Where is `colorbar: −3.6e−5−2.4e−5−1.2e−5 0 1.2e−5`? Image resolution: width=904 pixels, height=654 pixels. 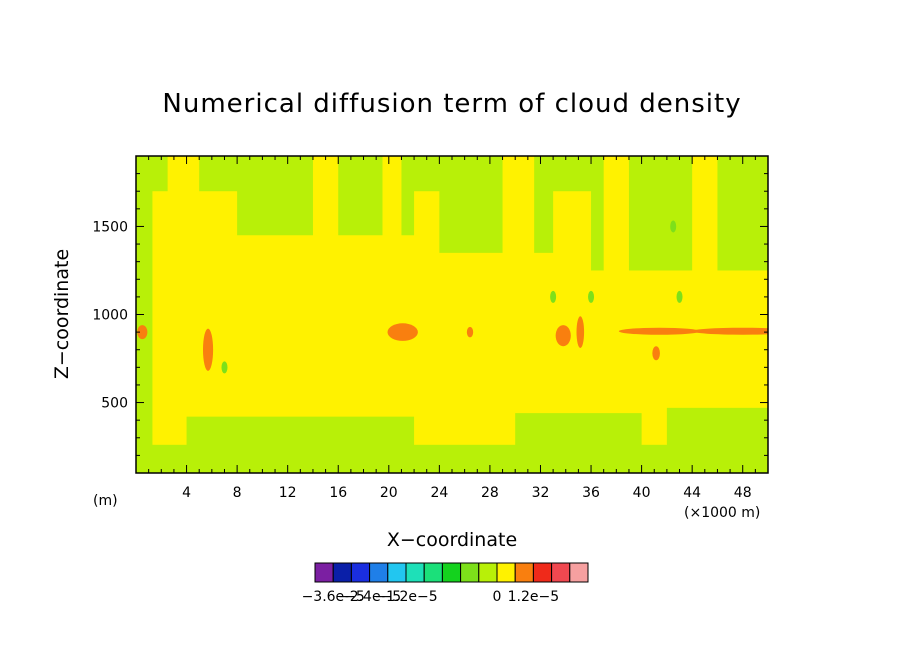 colorbar: −3.6e−5−2.4e−5−1.2e−5 0 1.2e−5 is located at coordinates (445, 583).